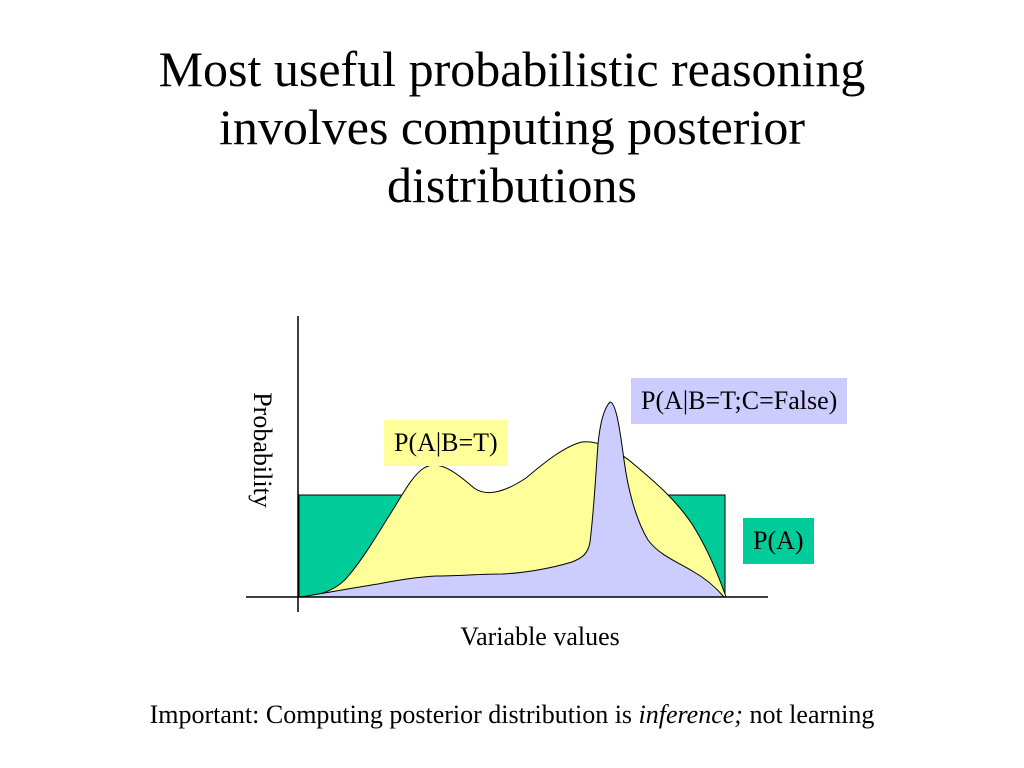 This screenshot has height=768, width=1024. Describe the element at coordinates (446, 443) in the screenshot. I see `posterior-b-label: P(A|B=T)` at that location.